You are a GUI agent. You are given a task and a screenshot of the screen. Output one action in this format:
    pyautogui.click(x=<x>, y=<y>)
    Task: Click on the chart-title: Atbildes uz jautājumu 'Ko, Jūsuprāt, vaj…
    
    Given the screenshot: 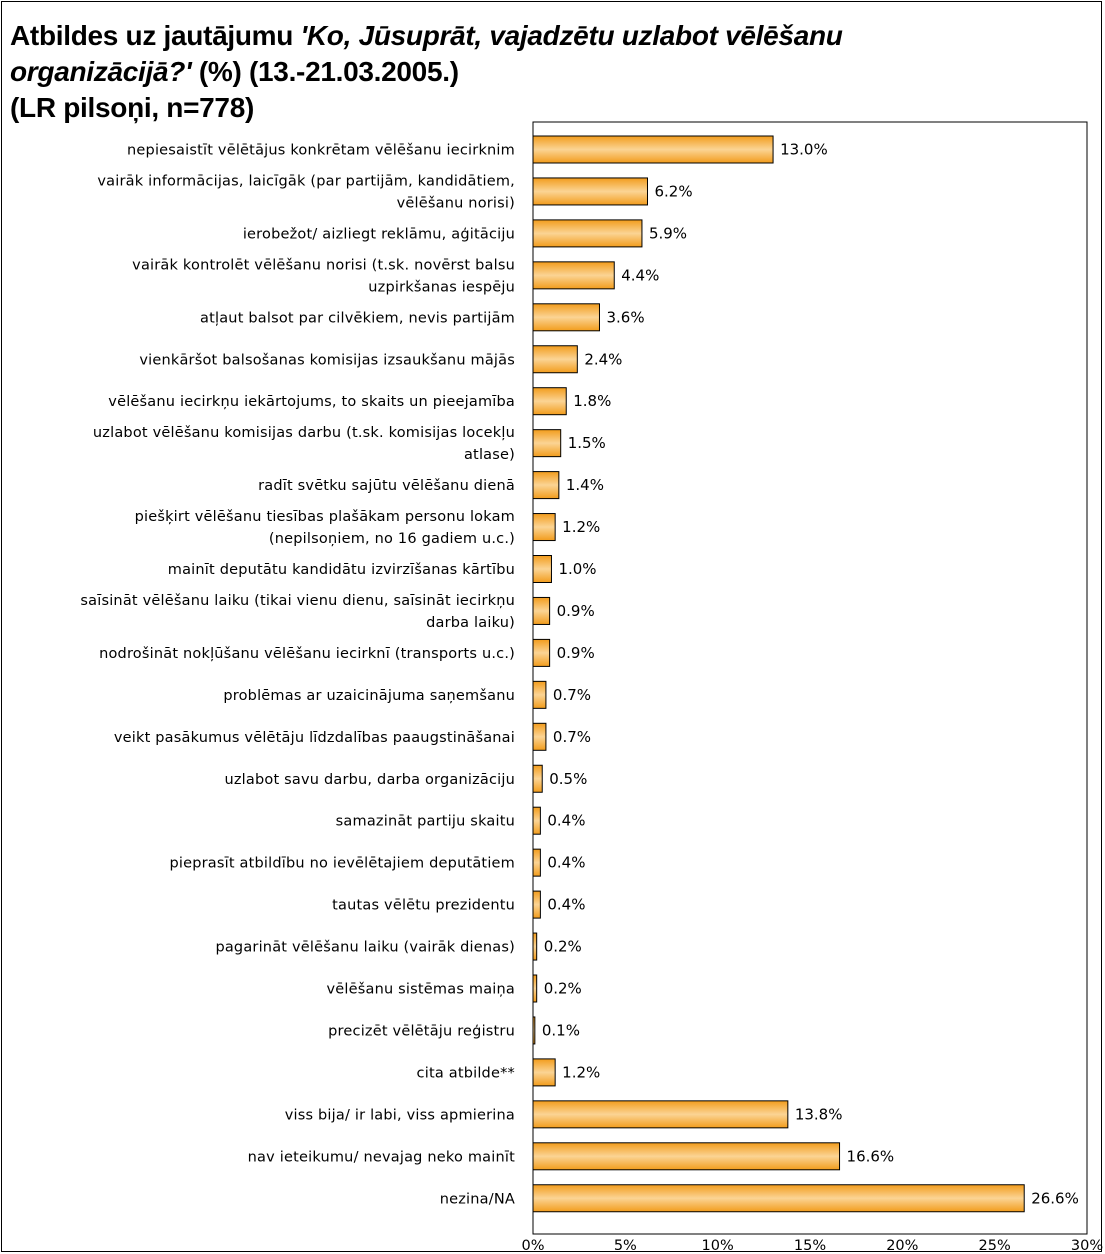 What is the action you would take?
    pyautogui.click(x=460, y=72)
    